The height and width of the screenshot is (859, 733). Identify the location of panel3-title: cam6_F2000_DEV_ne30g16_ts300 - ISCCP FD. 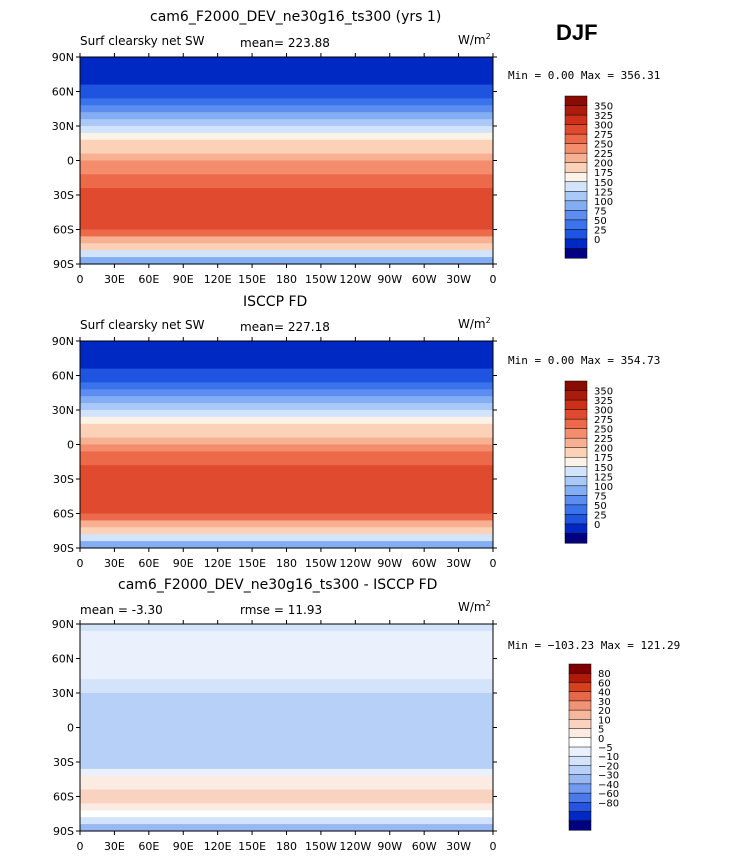
(278, 585).